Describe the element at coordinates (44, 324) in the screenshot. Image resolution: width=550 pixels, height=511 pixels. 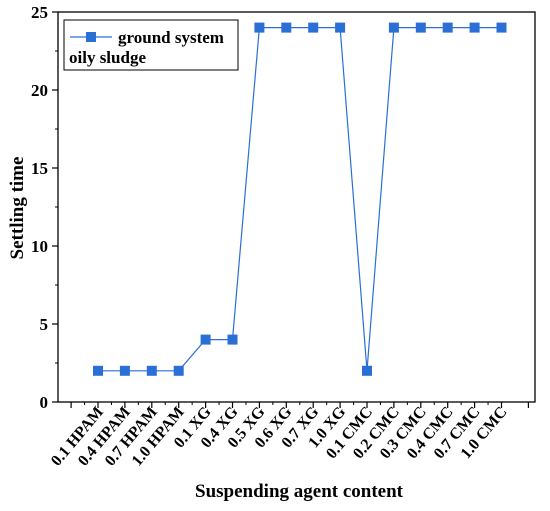
I see `y-tick-label: 5` at that location.